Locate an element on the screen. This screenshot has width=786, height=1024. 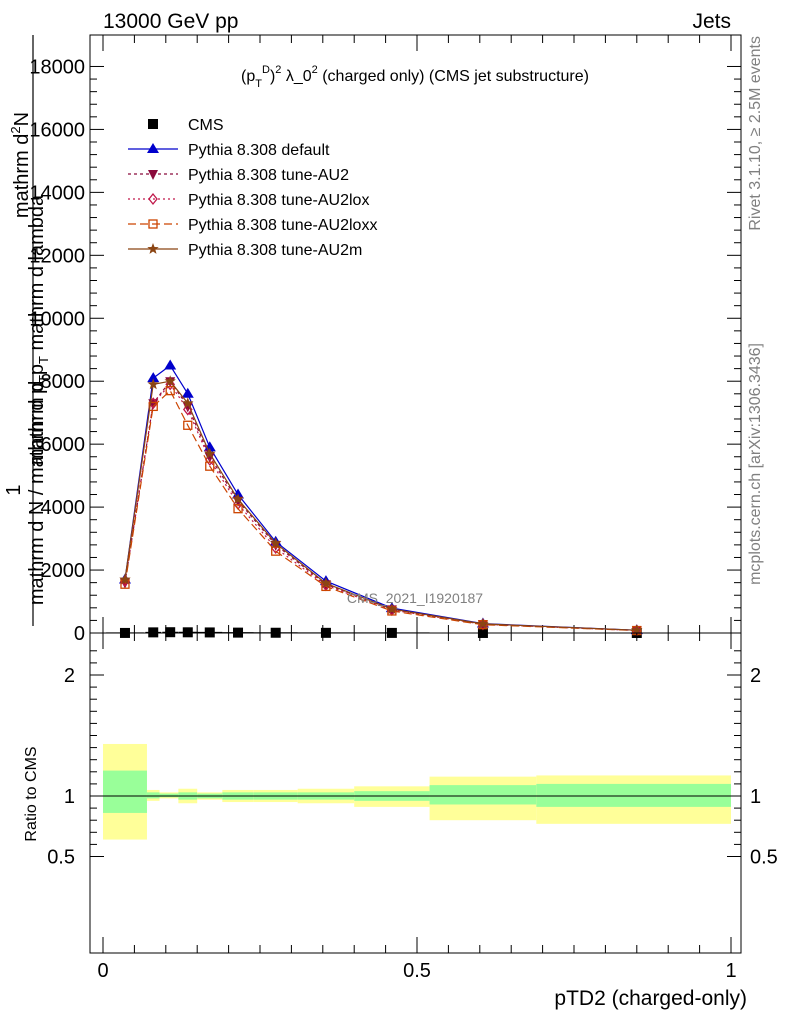
analysis-watermark: CMS_2021_I1920187 is located at coordinates (415, 598).